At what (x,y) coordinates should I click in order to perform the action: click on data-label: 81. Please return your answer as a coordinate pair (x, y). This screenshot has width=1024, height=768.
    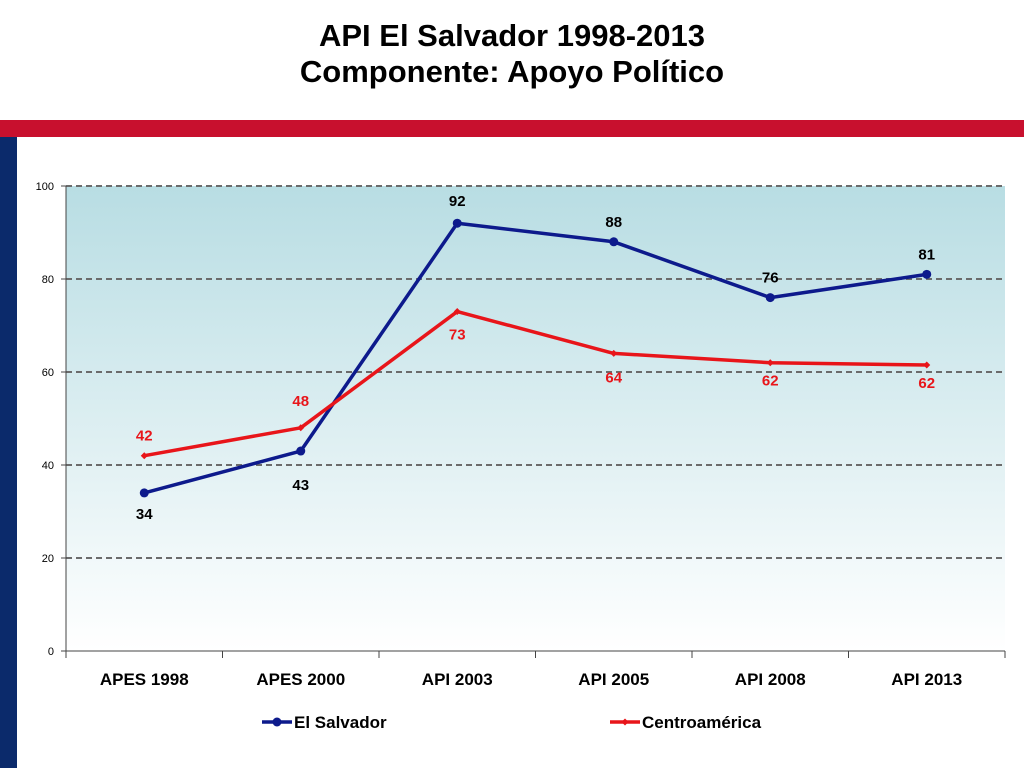
    Looking at the image, I should click on (926, 254).